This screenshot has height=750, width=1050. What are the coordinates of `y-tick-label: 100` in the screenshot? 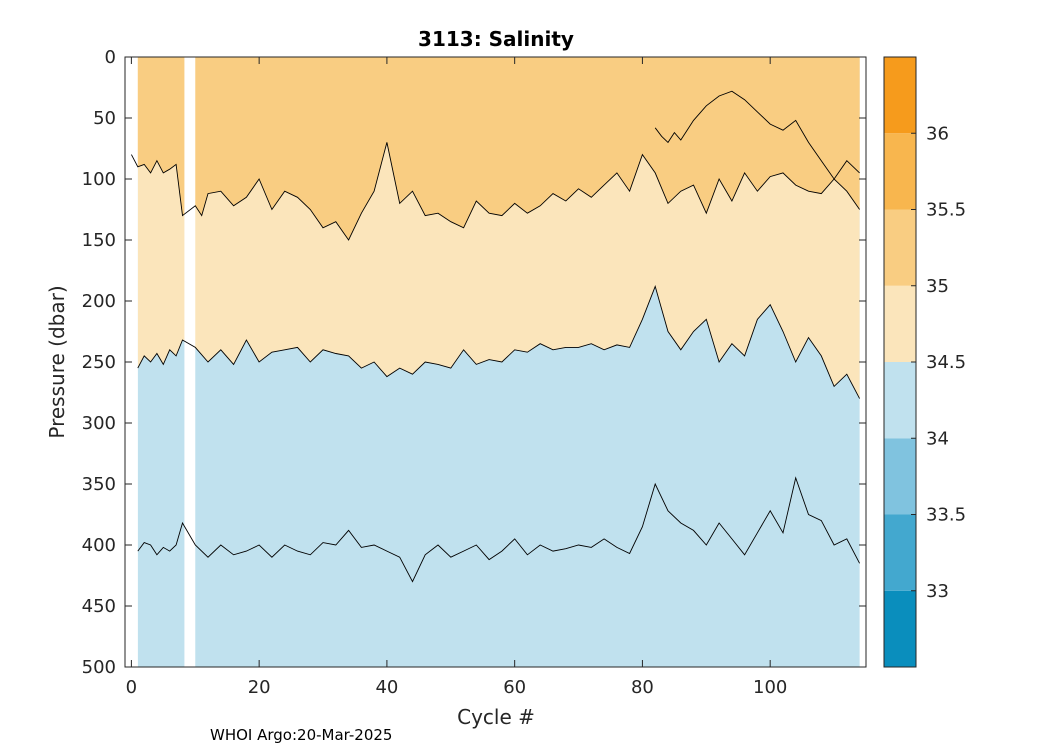 It's located at (99, 179).